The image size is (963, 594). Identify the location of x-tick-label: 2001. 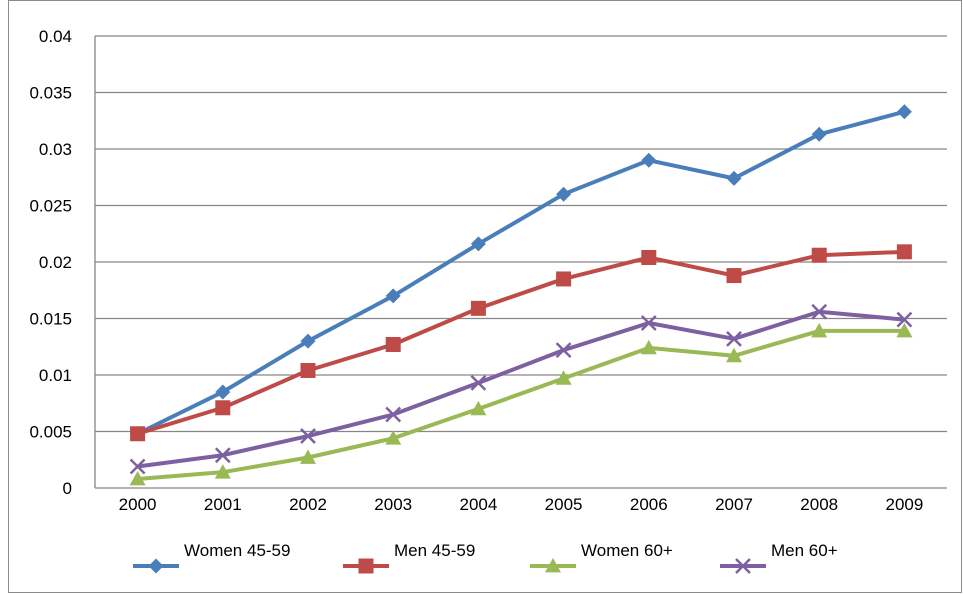
(223, 504).